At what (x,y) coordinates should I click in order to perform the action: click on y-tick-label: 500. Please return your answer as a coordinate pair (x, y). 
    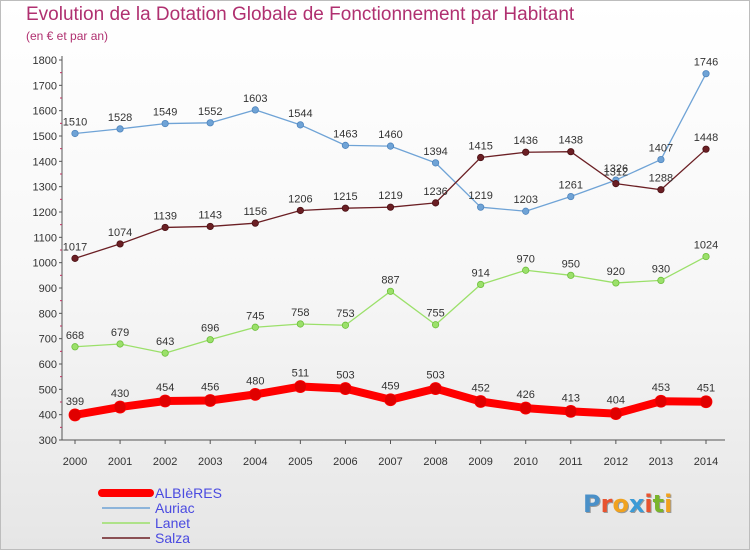
    Looking at the image, I should click on (48, 390).